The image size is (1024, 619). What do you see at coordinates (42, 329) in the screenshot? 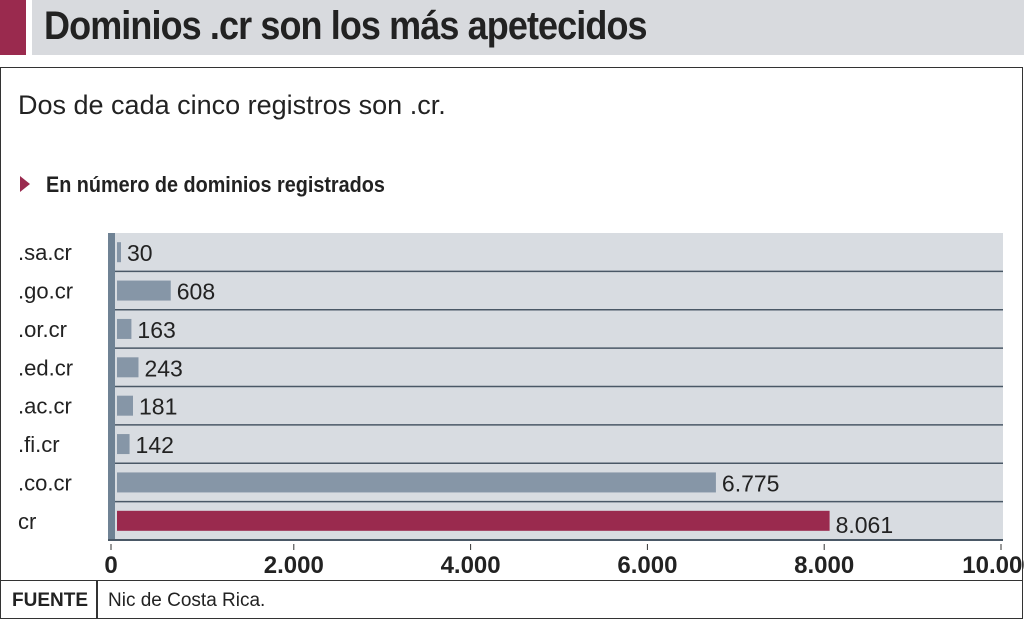
I see `category-label: .or.cr` at bounding box center [42, 329].